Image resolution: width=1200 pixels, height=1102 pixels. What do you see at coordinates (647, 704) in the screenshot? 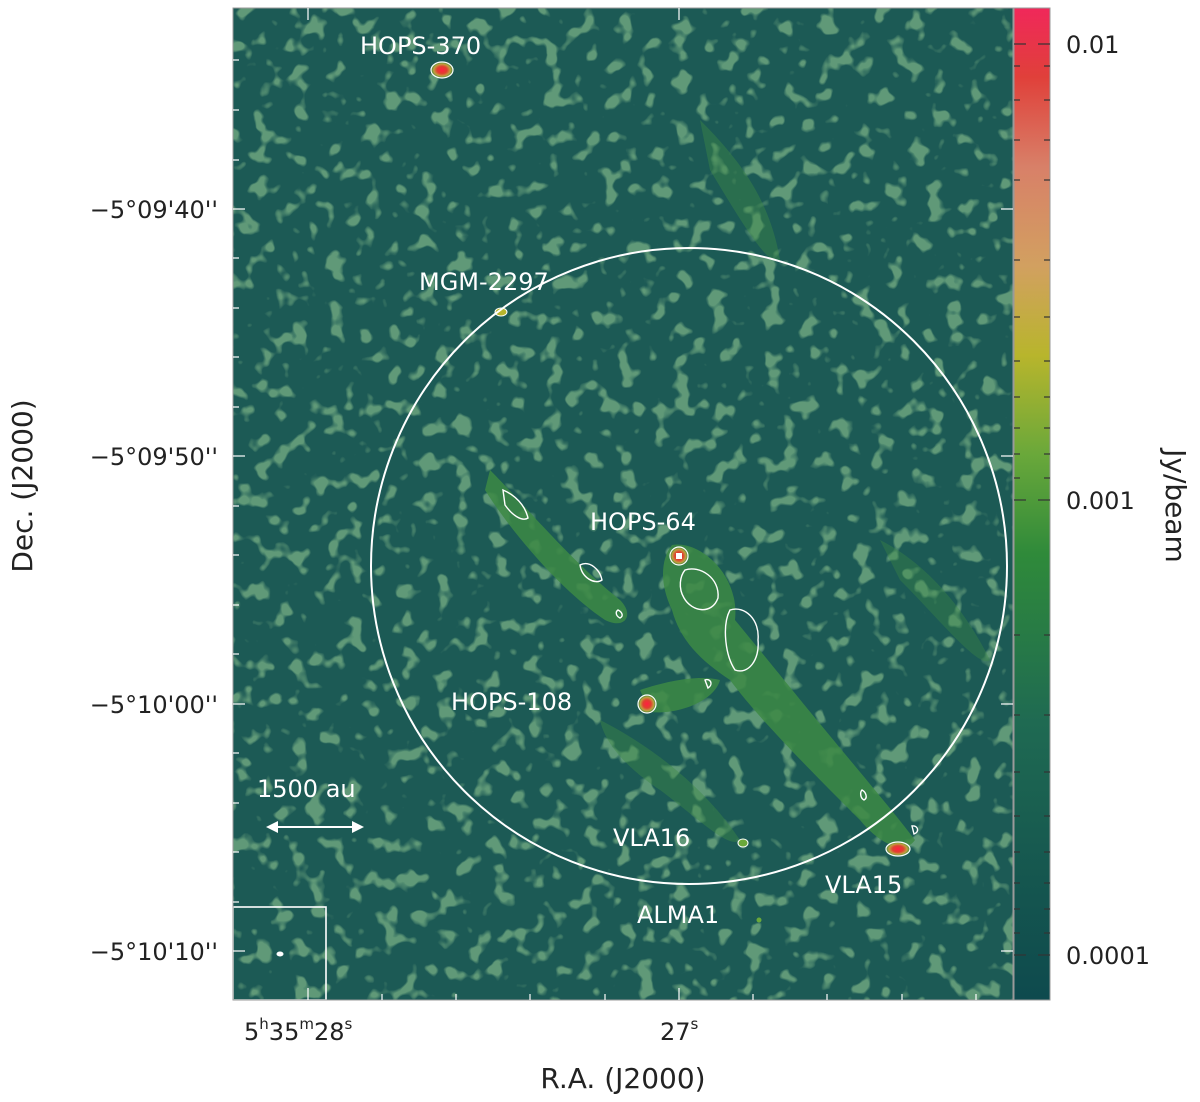
I see `source-hops108-marker` at bounding box center [647, 704].